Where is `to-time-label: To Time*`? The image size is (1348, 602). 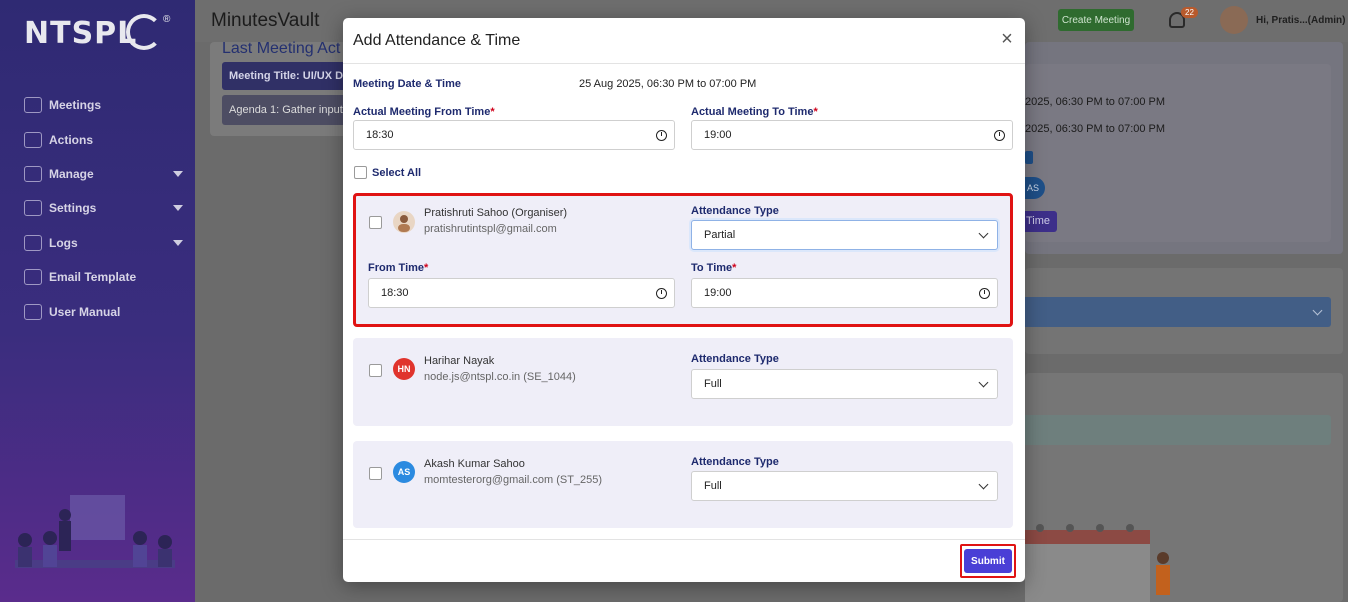 to-time-label: To Time* is located at coordinates (714, 268).